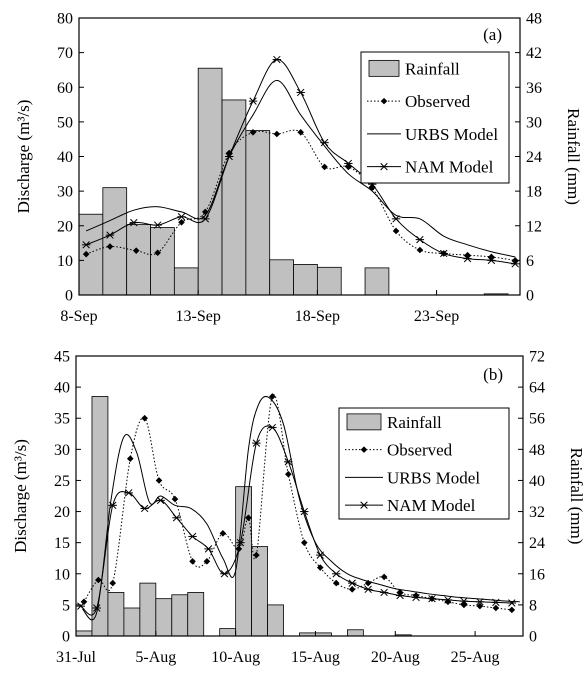  I want to click on y-left-tick-label: 25, so click(62, 481).